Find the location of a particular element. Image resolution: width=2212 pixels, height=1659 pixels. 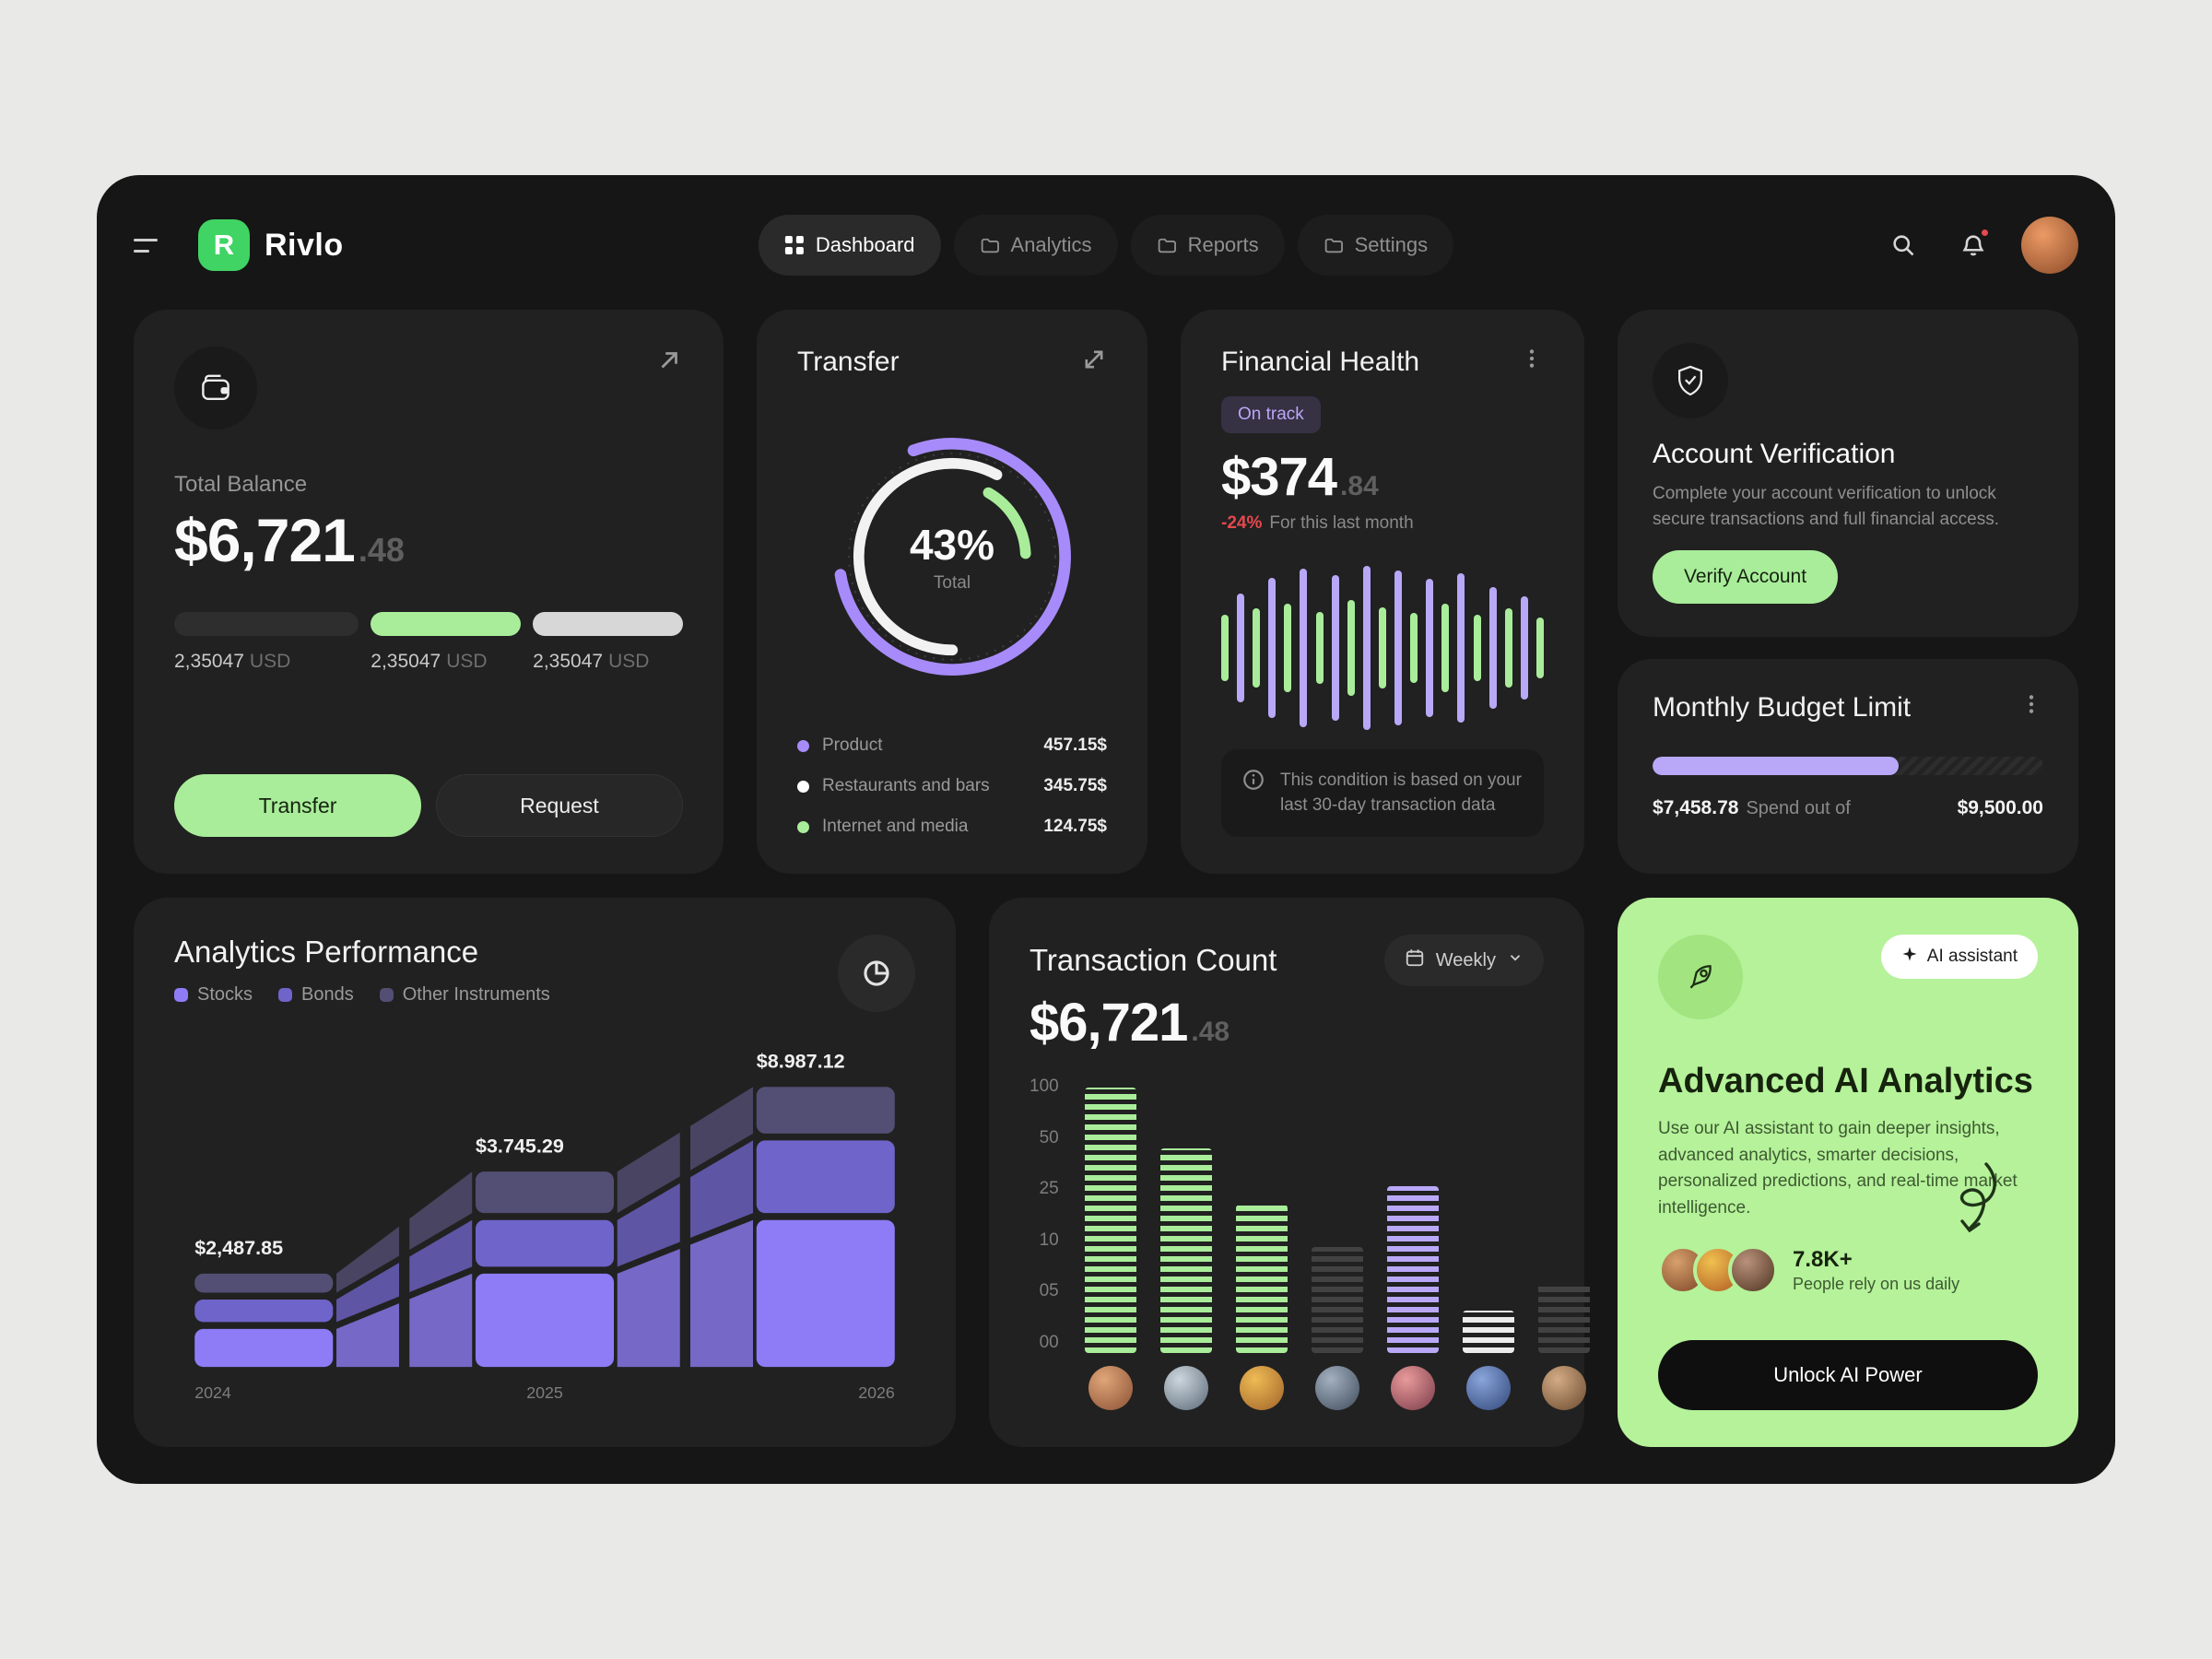

segment-light is located at coordinates (608, 624).